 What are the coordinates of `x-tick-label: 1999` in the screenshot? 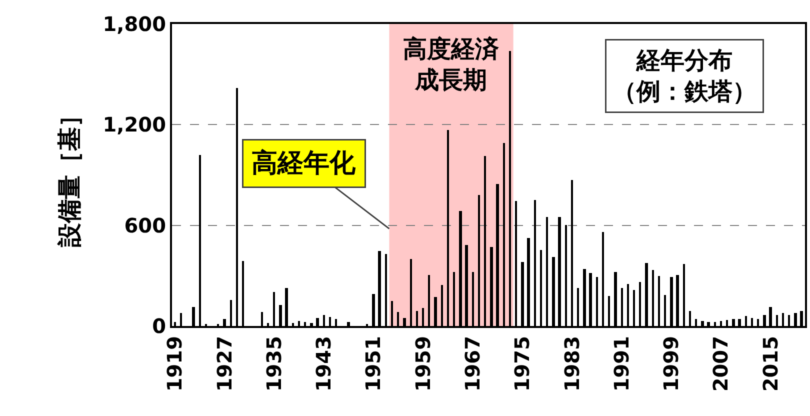 It's located at (671, 364).